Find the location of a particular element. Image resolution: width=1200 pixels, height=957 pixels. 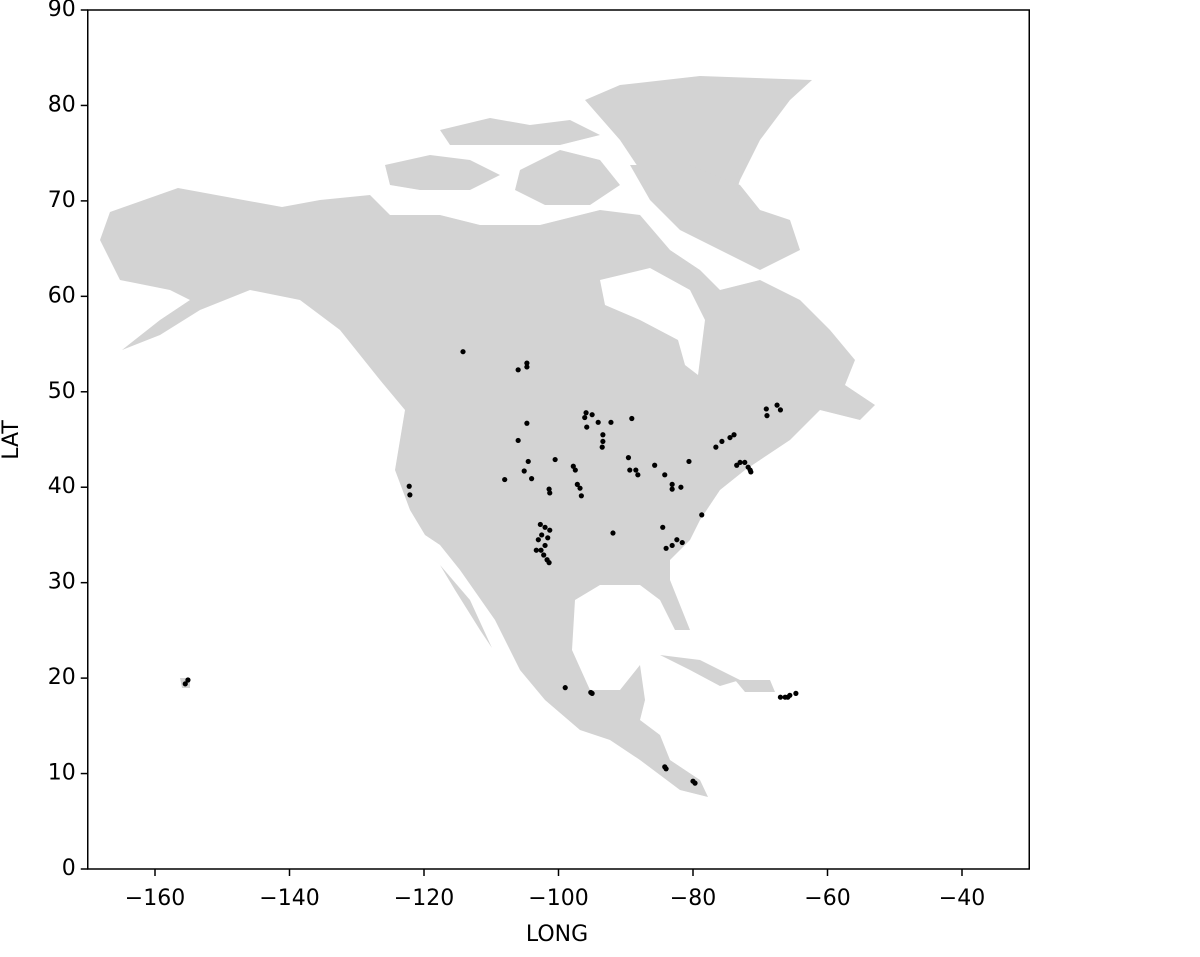

y-tick-label: 40 is located at coordinates (62, 486).